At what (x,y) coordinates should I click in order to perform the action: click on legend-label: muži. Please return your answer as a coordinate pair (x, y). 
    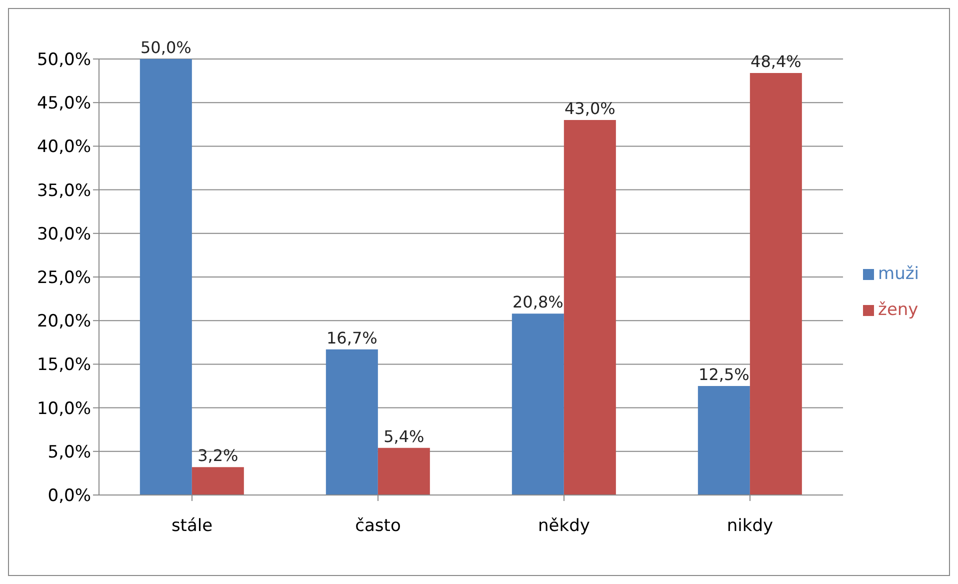
    Looking at the image, I should click on (898, 274).